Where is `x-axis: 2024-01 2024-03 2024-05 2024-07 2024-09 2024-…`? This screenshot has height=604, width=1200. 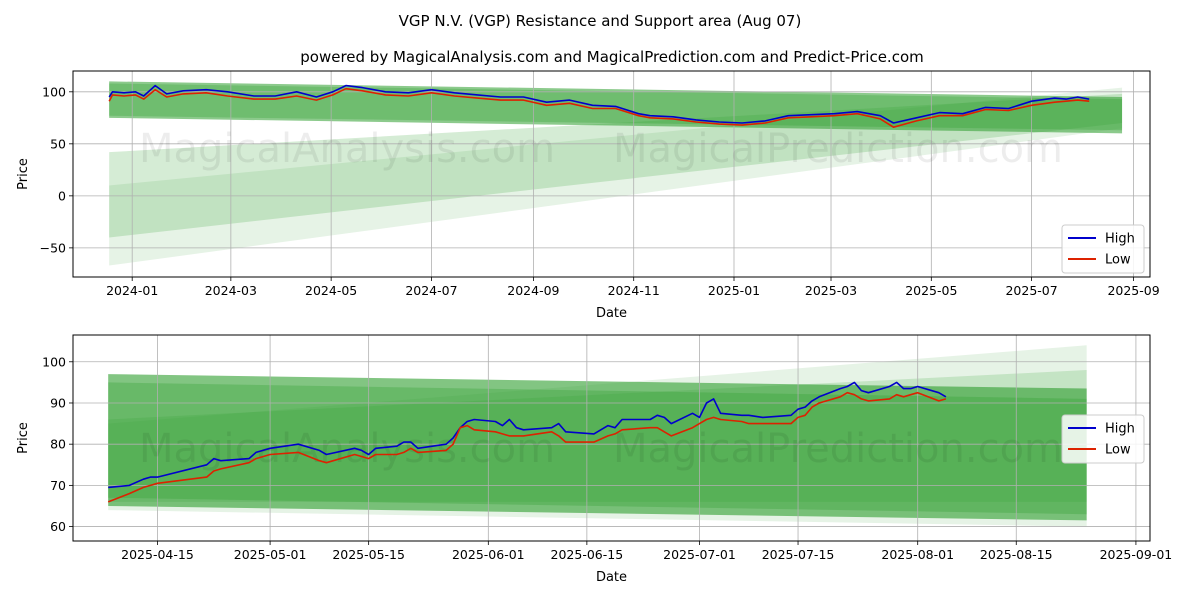
x-axis: 2024-01 2024-03 2024-05 2024-07 2024-09 2024-… is located at coordinates (633, 299).